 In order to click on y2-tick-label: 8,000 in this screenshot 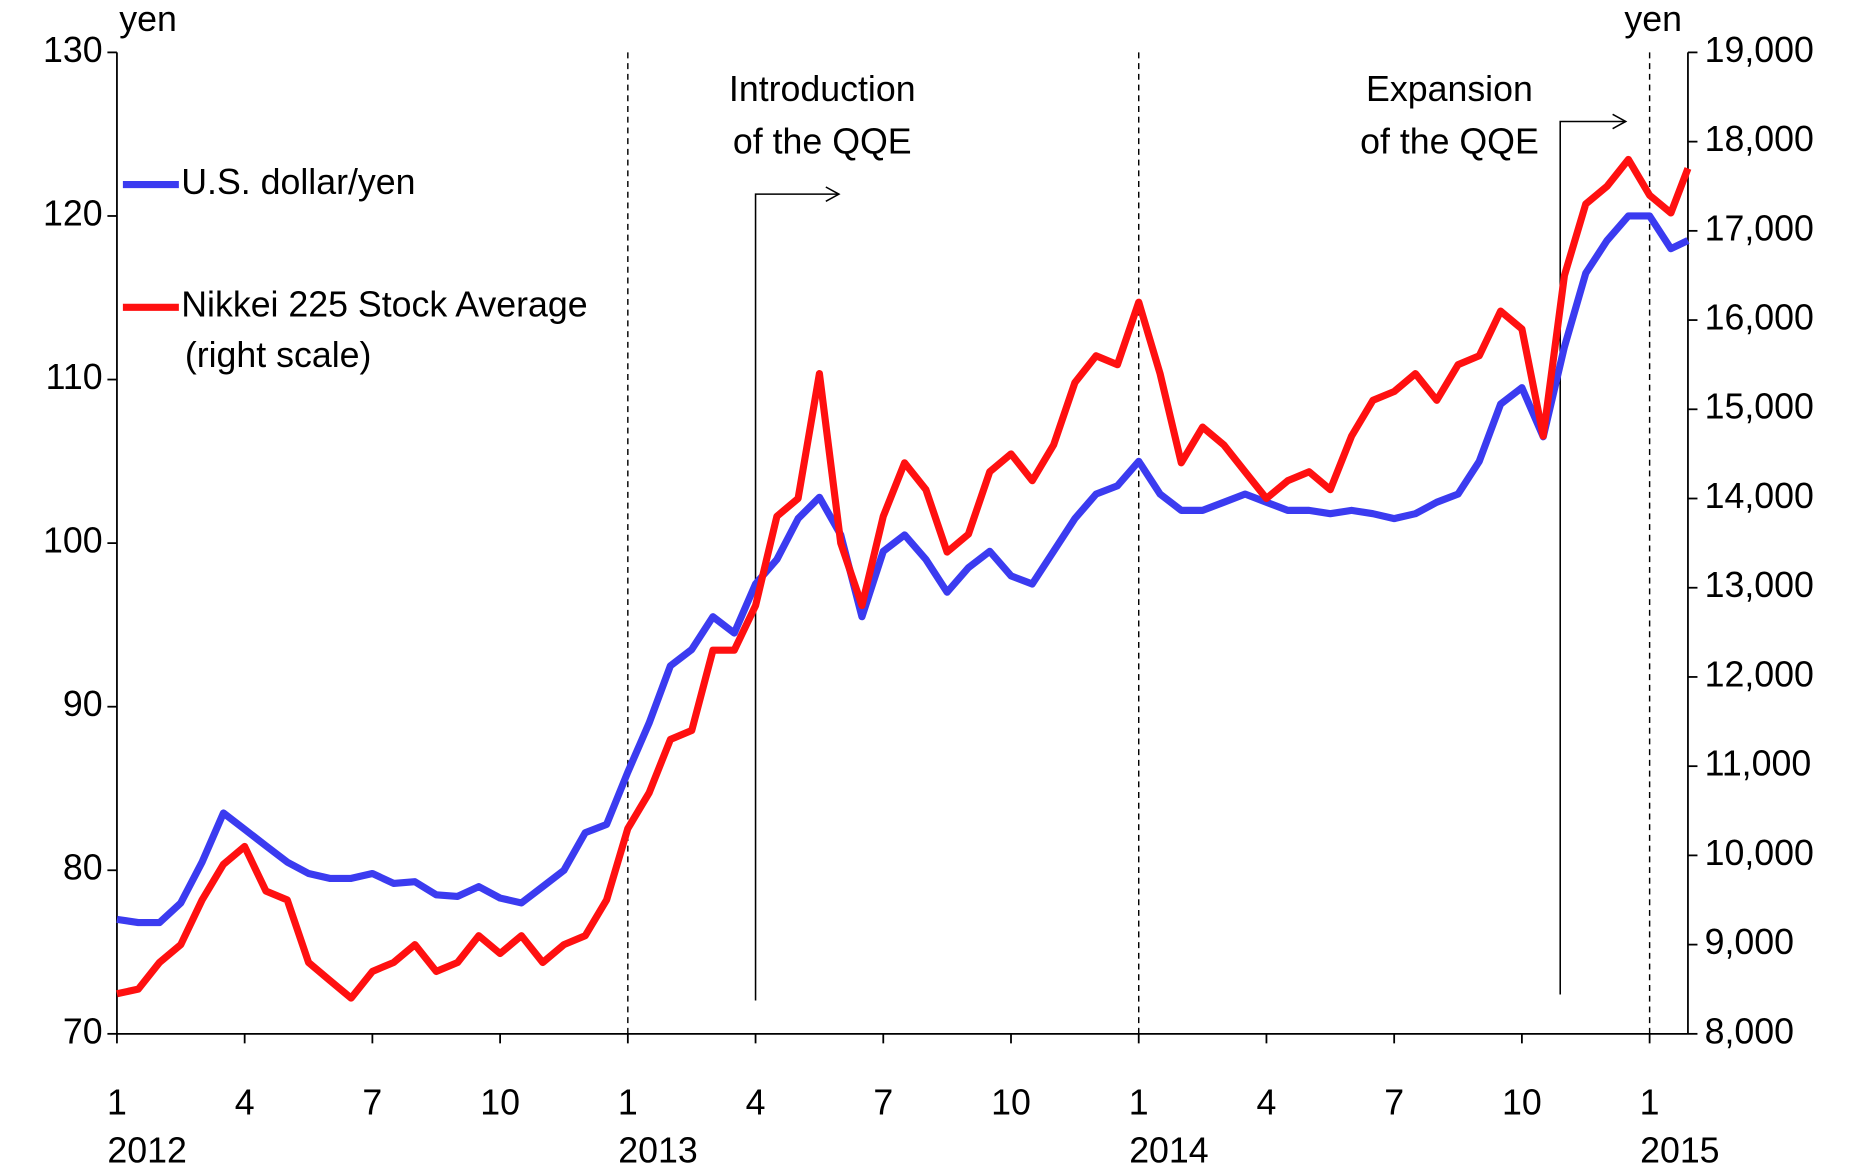, I will do `click(1749, 1031)`.